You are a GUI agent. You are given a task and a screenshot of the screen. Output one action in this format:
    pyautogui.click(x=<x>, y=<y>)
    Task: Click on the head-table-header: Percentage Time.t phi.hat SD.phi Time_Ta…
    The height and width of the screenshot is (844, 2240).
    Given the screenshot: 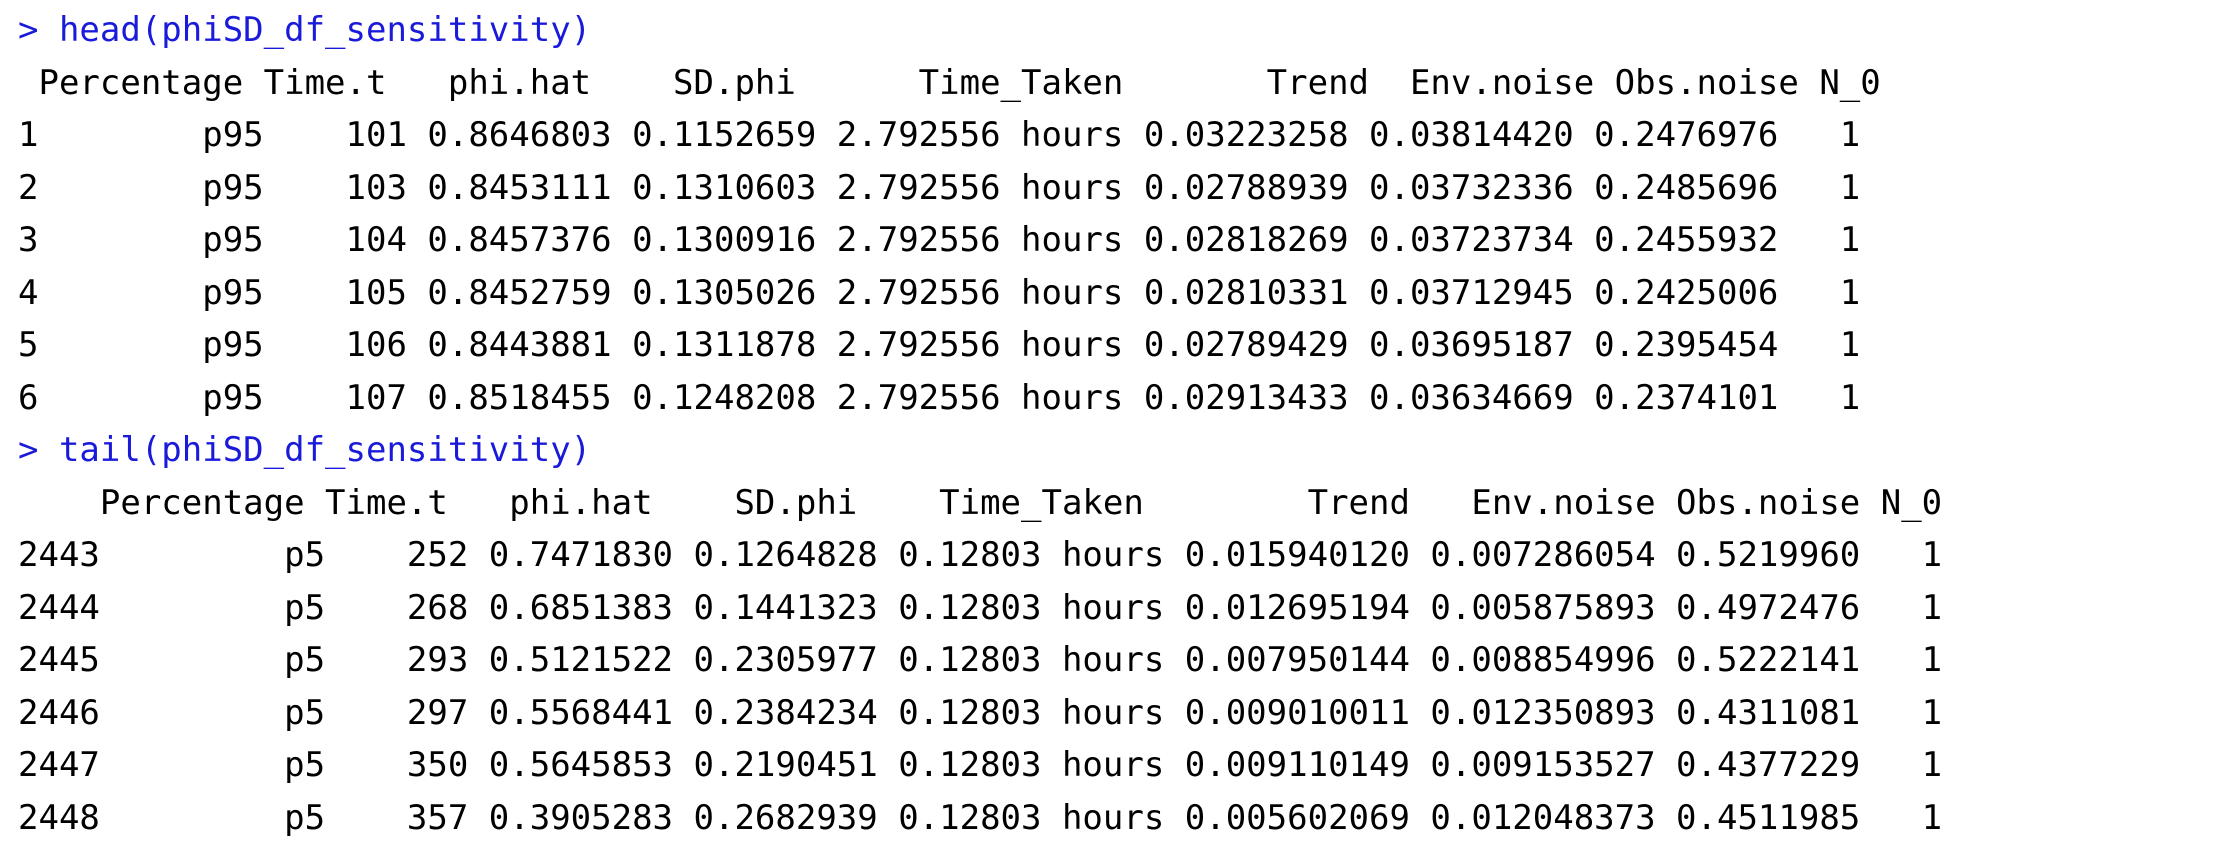 What is the action you would take?
    pyautogui.click(x=1129, y=83)
    